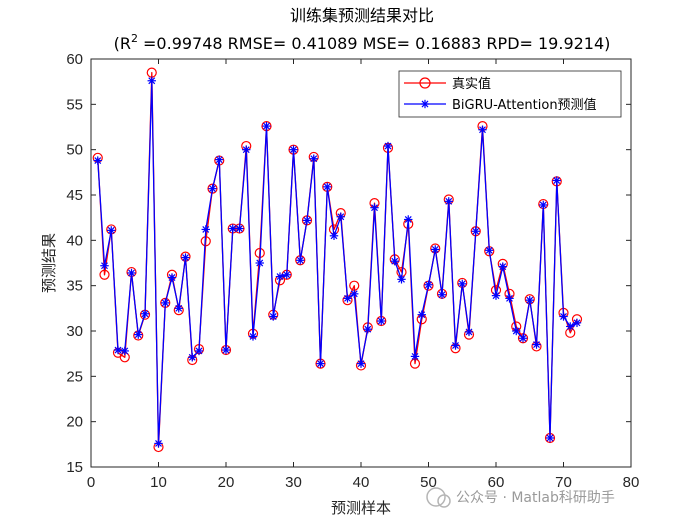 The image size is (700, 525). What do you see at coordinates (496, 482) in the screenshot?
I see `x-tick-label: 60` at bounding box center [496, 482].